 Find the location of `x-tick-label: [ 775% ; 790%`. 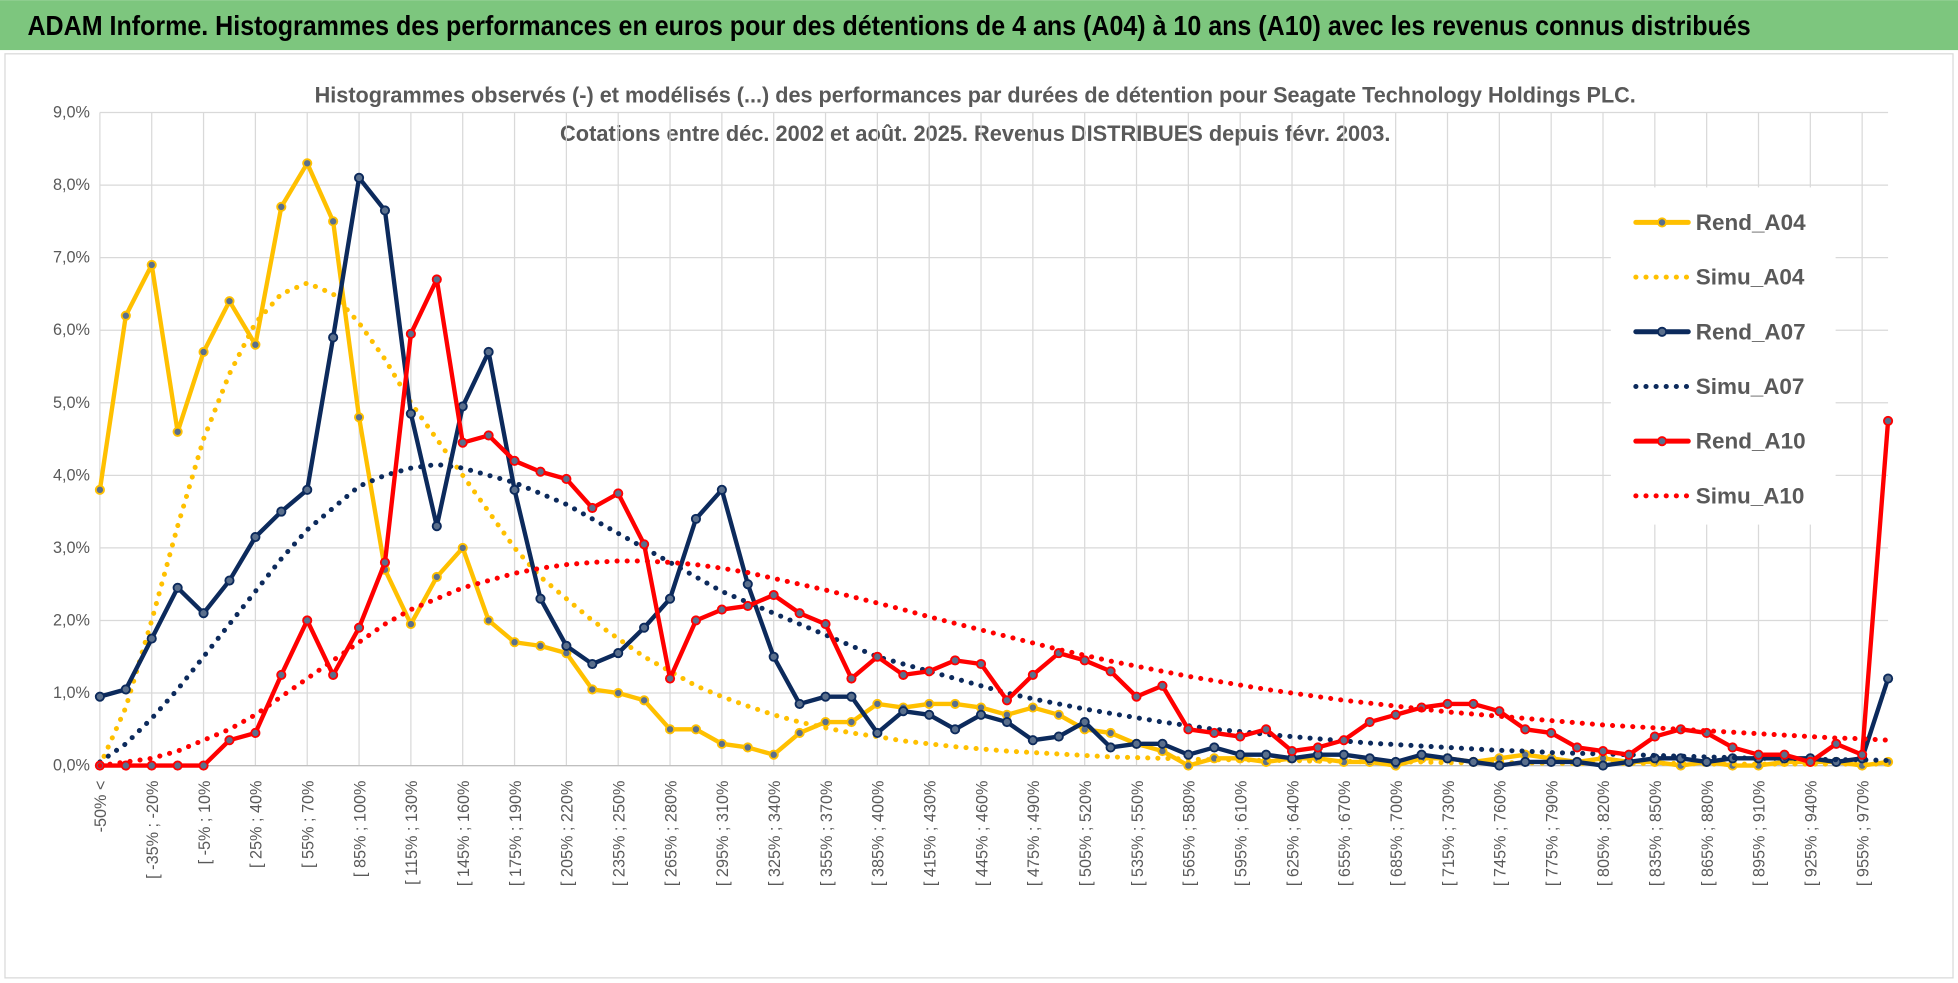

x-tick-label: [ 775% ; 790% is located at coordinates (1552, 834).